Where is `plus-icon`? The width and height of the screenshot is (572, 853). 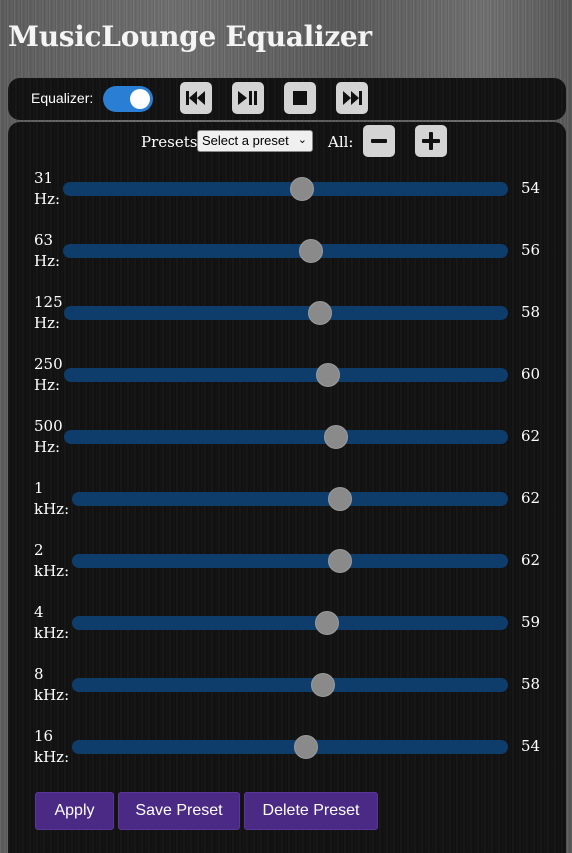
plus-icon is located at coordinates (431, 141).